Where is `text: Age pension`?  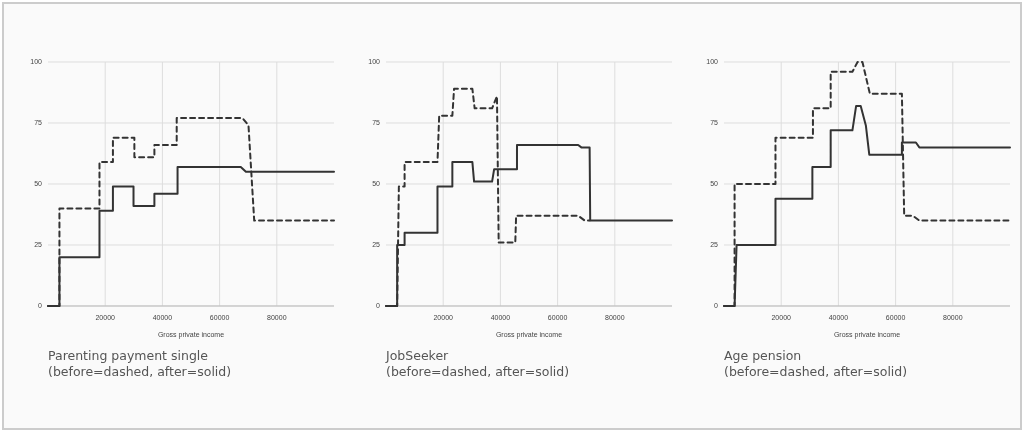
text: Age pension is located at coordinates (763, 355).